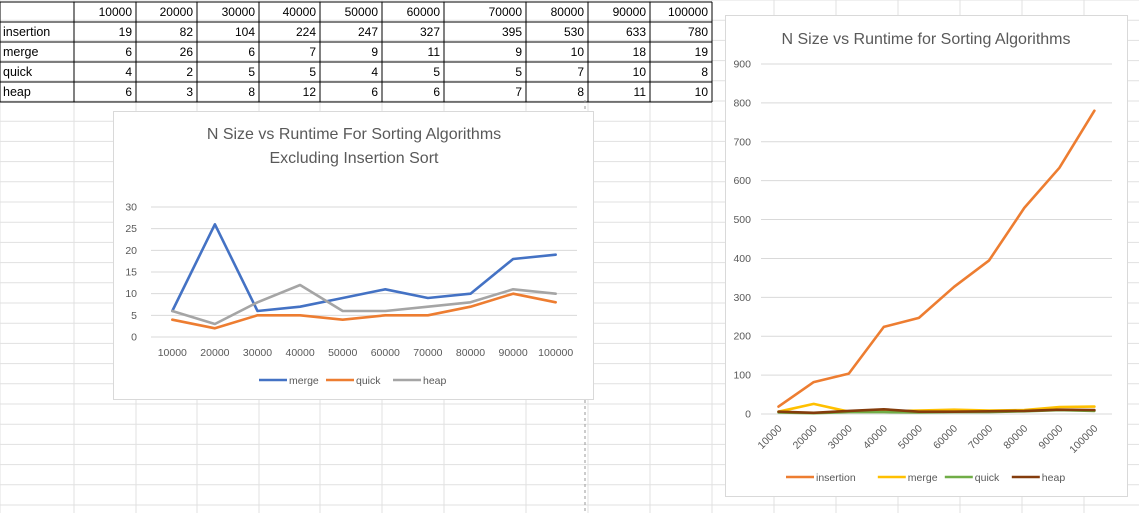 This screenshot has height=513, width=1139. I want to click on table-cell: 26, so click(187, 52).